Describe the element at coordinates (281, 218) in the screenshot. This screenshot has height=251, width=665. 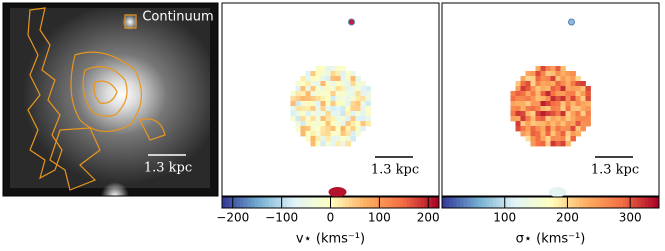
I see `colorbar-tick-label: −100` at that location.